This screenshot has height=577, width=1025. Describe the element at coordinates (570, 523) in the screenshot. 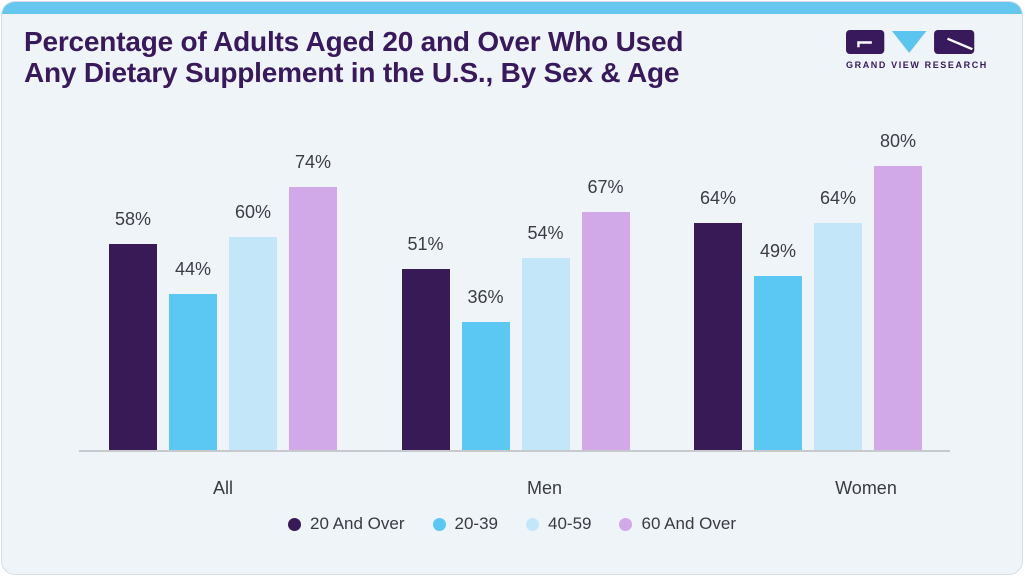

I see `legend-label: 40-59` at that location.